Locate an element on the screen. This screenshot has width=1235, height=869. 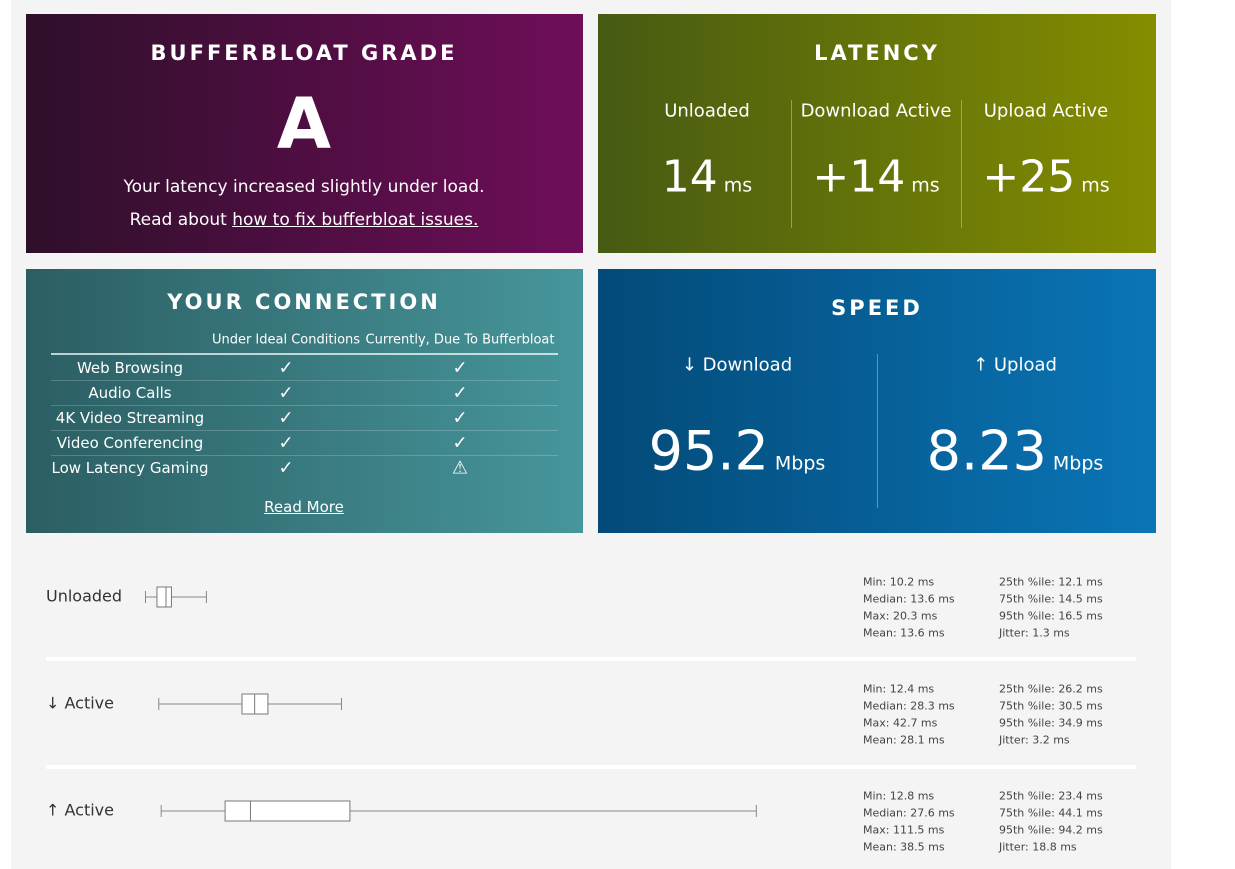
speed-label: ↑ Upload is located at coordinates (1015, 365).